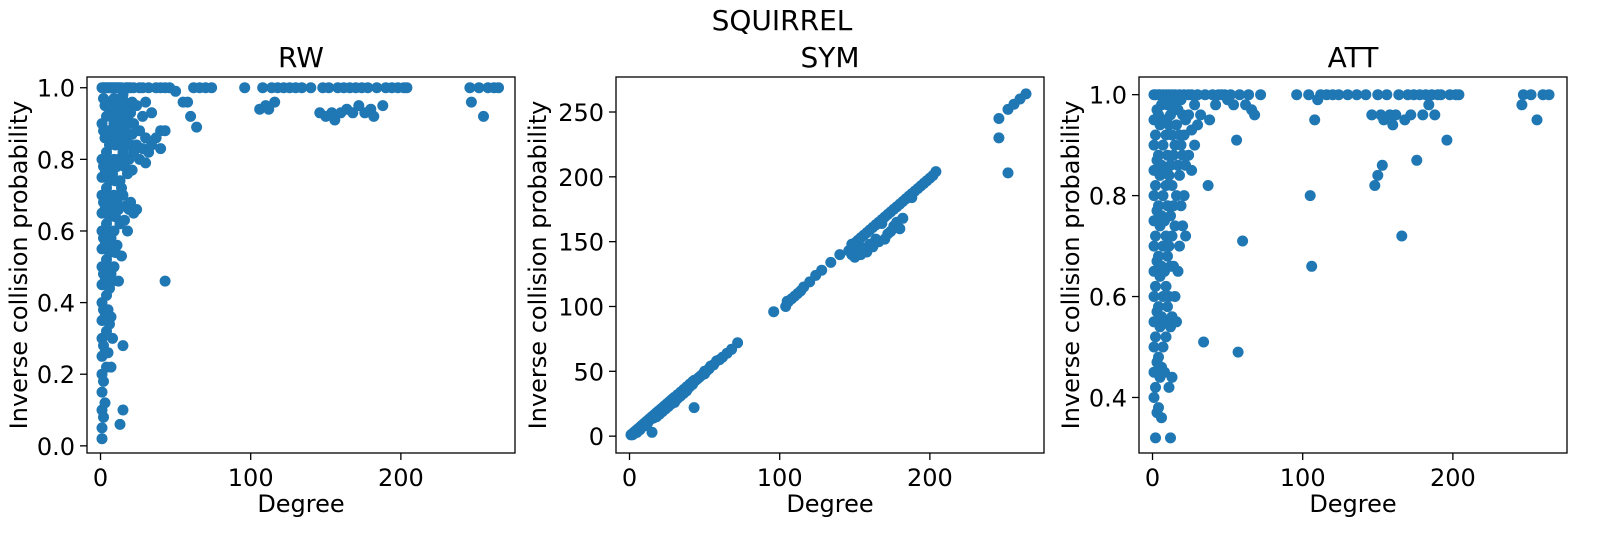 The height and width of the screenshot is (537, 1611). Describe the element at coordinates (56, 232) in the screenshot. I see `y-tick-label: 0.6` at that location.